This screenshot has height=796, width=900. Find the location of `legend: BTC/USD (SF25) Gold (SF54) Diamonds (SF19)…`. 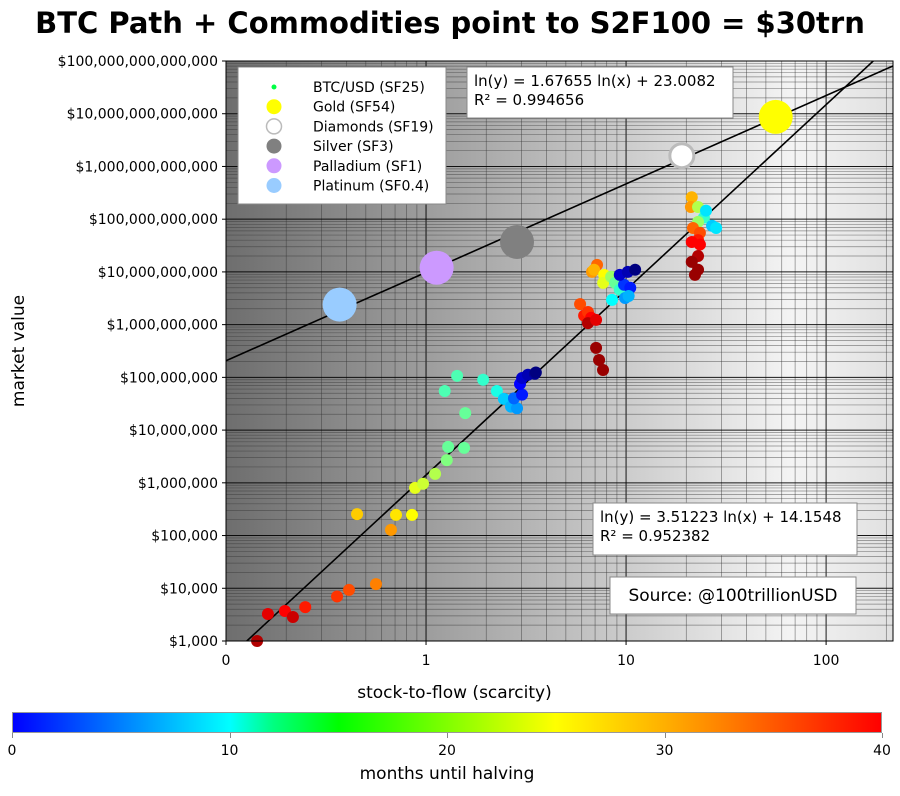

legend: BTC/USD (SF25) Gold (SF54) Diamonds (SF19)… is located at coordinates (342, 135).